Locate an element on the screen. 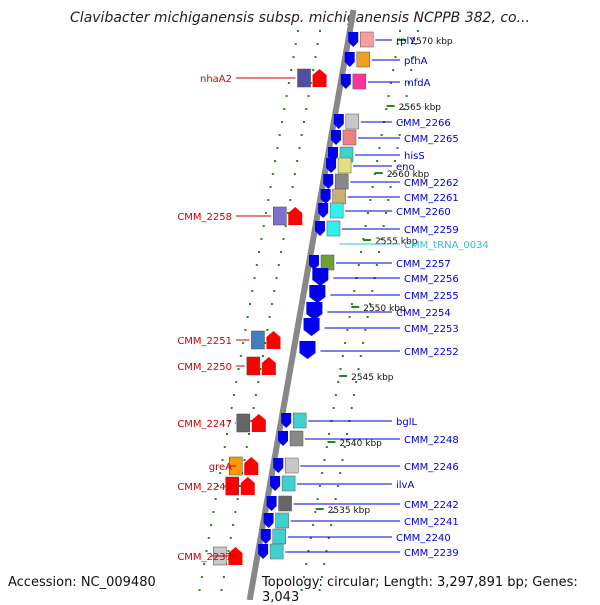  gene-label-right: CMM_2262 is located at coordinates (431, 183).